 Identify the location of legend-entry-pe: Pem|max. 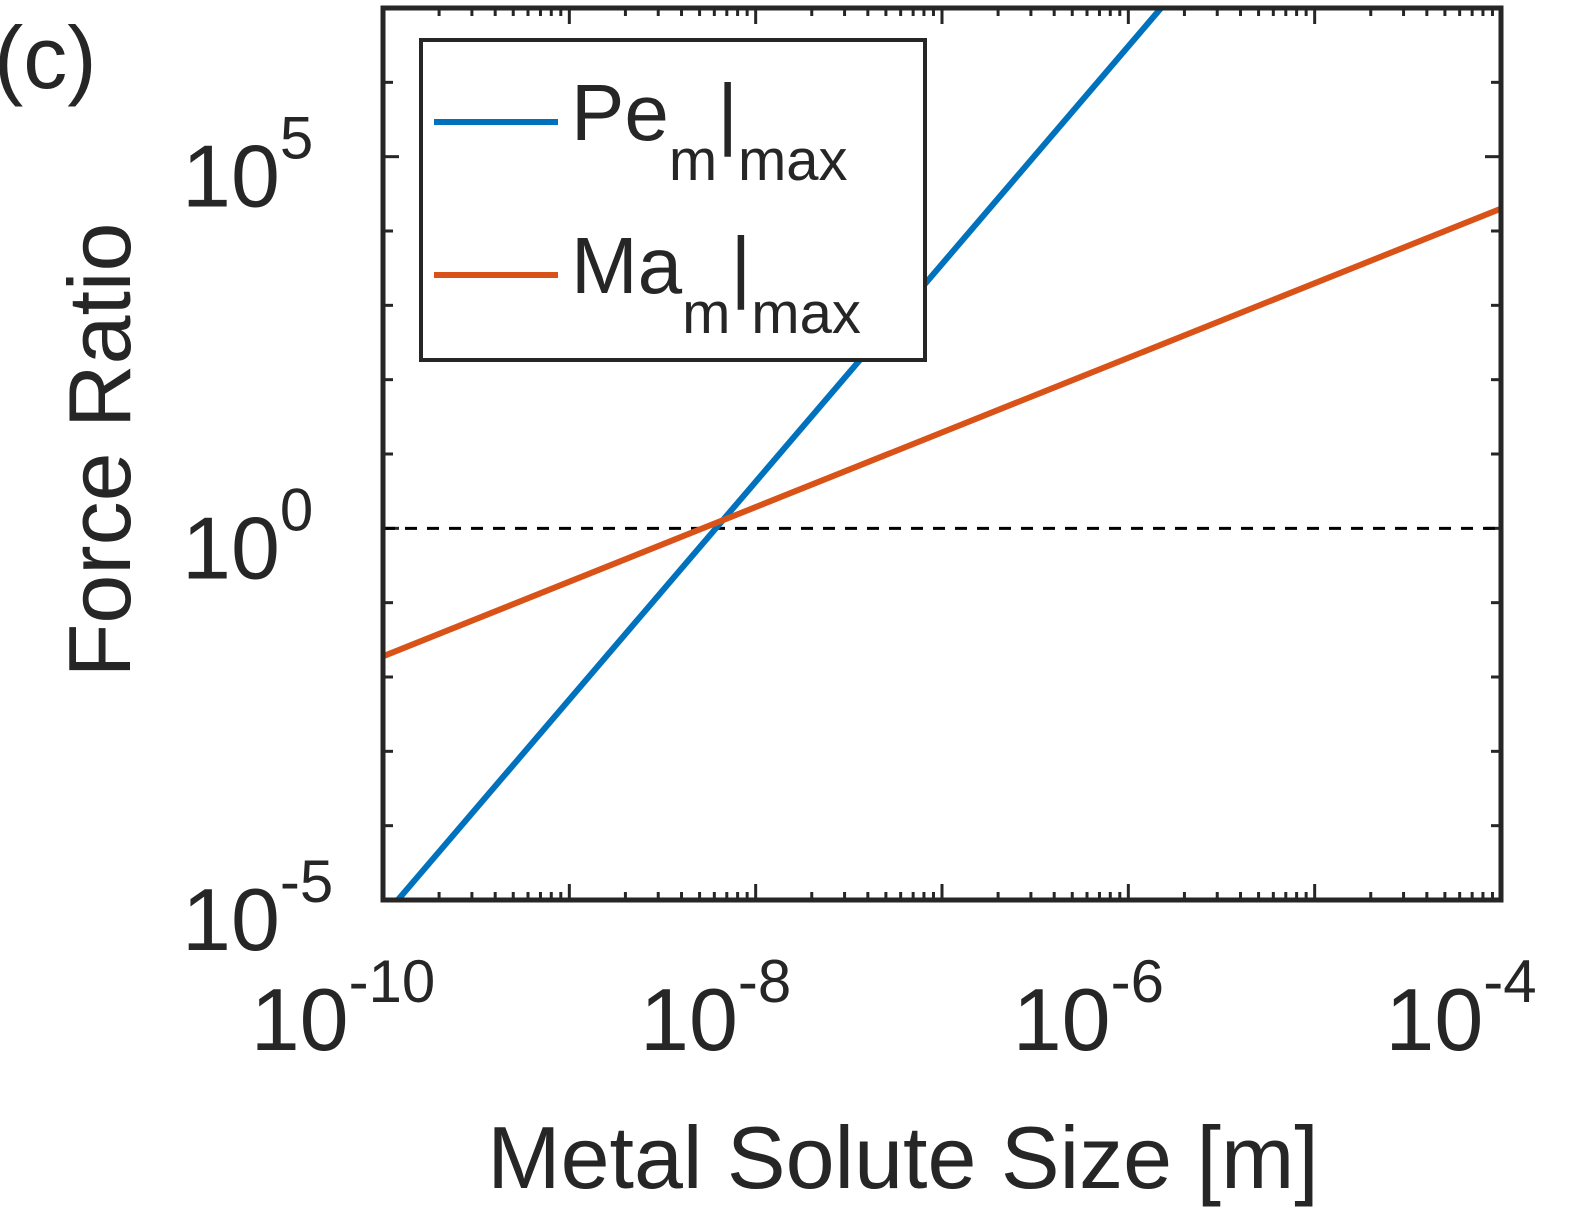
(709, 130).